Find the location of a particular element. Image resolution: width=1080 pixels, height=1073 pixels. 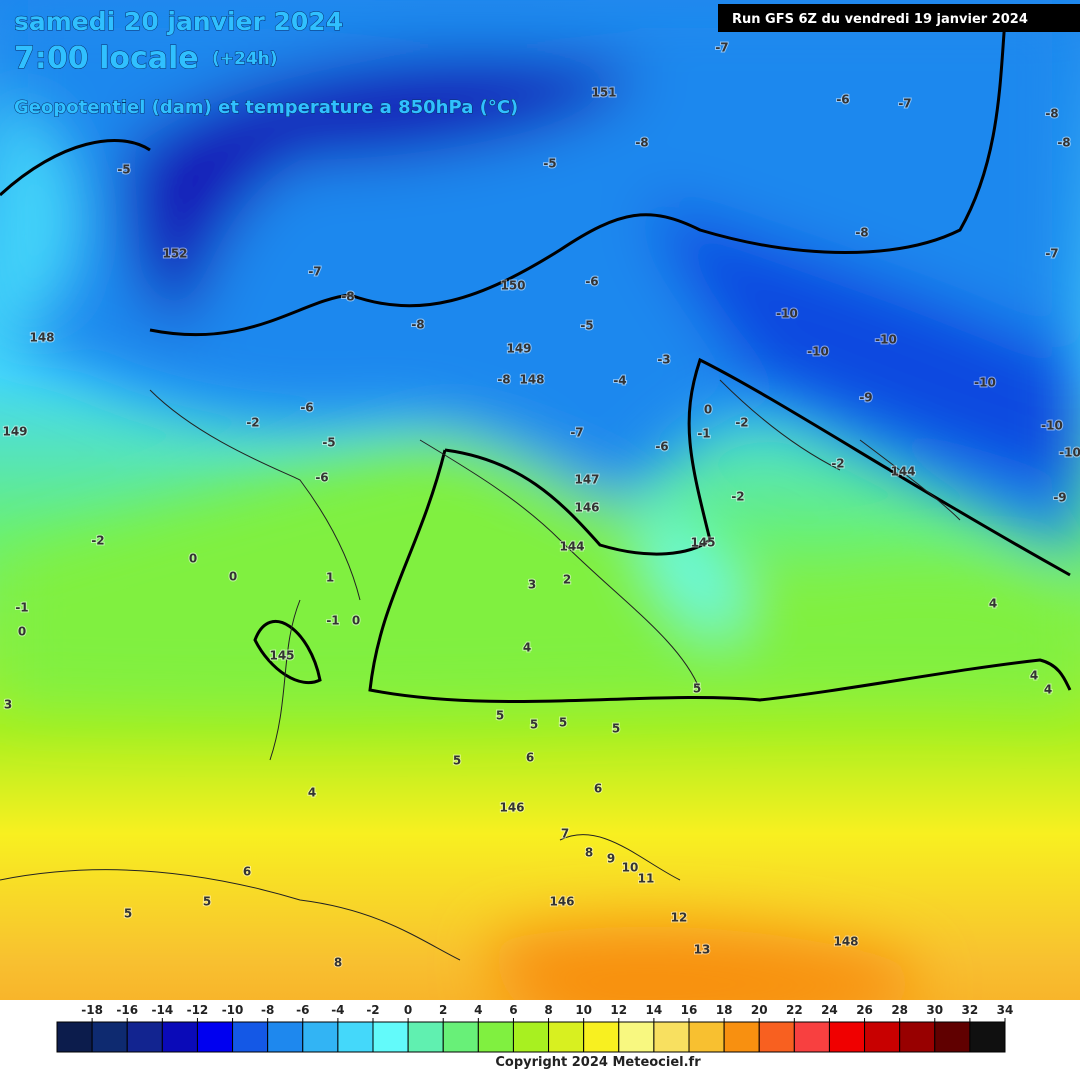

map-label: 13 is located at coordinates (702, 950).